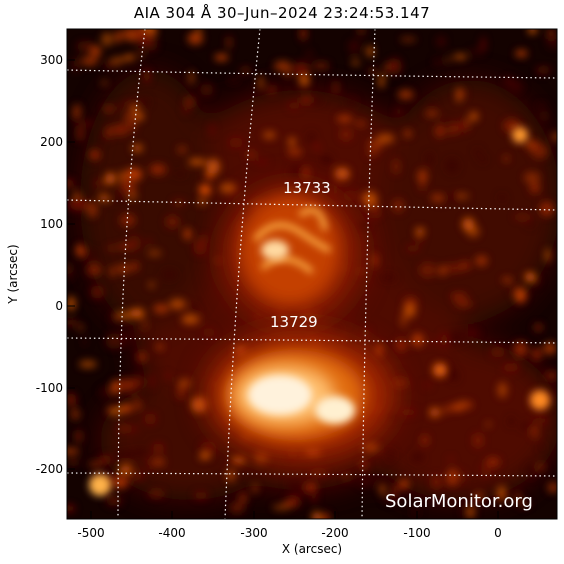  What do you see at coordinates (253, 533) in the screenshot?
I see `x-tick-label: -300` at bounding box center [253, 533].